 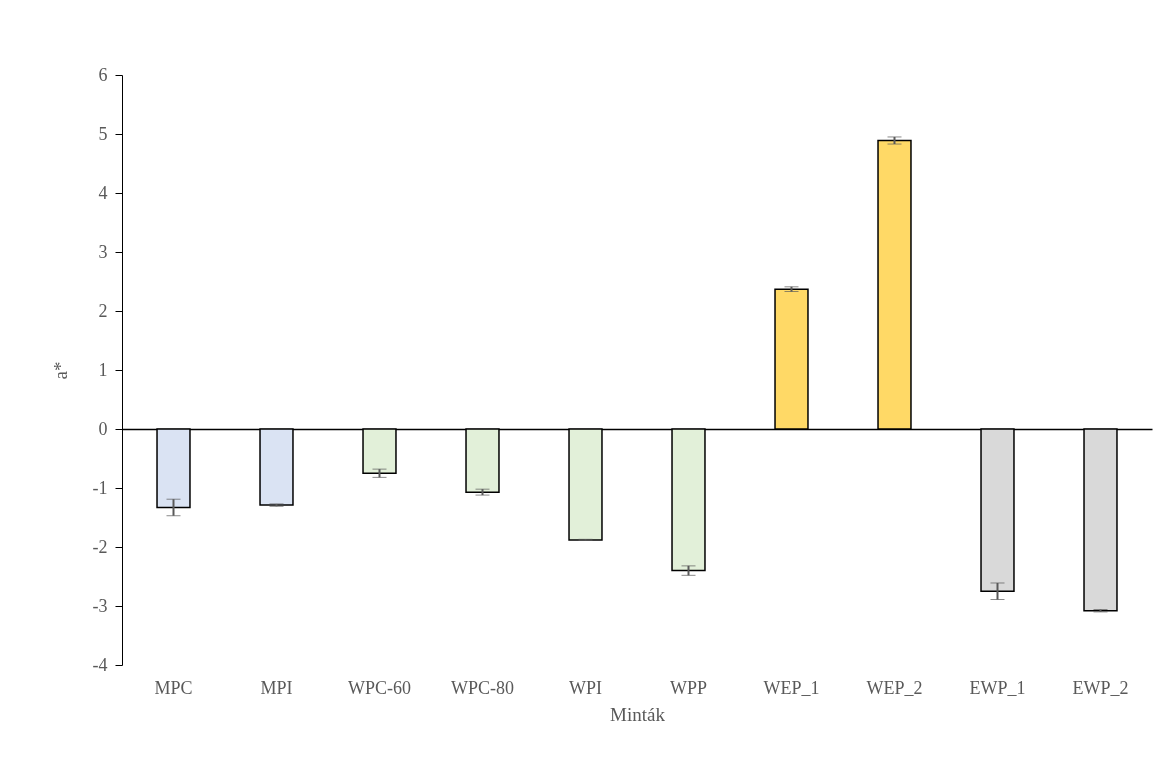 What do you see at coordinates (100, 664) in the screenshot?
I see `y-tick-label: -4` at bounding box center [100, 664].